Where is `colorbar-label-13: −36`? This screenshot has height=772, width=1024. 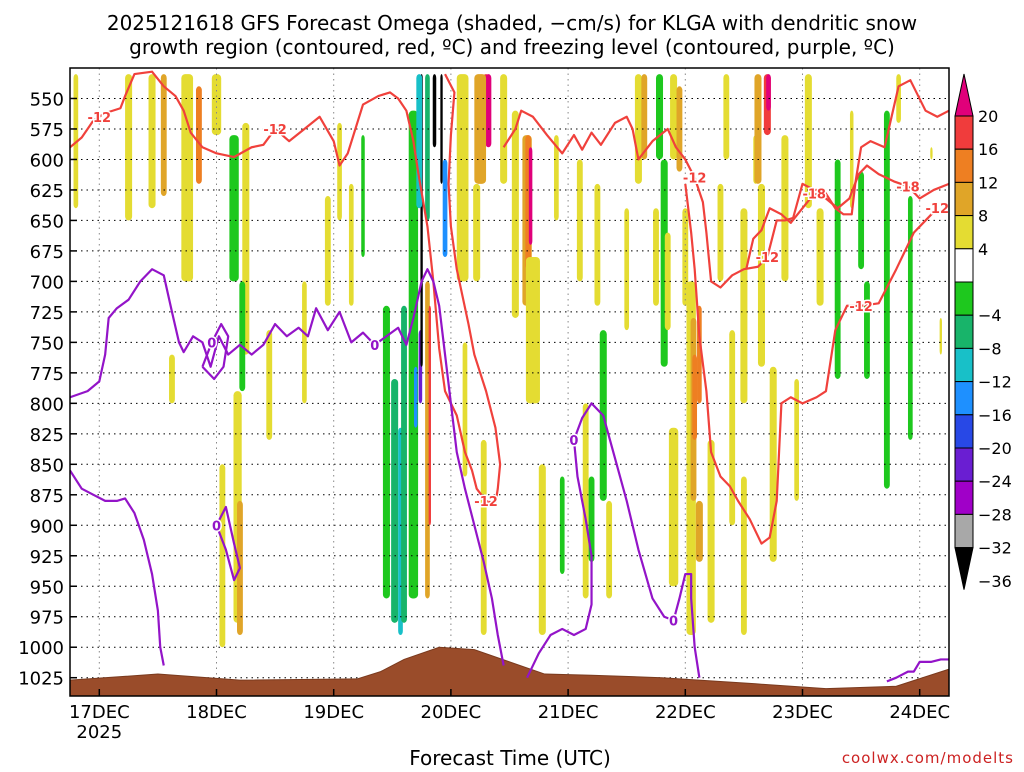
colorbar-label-13: −36 is located at coordinates (995, 581).